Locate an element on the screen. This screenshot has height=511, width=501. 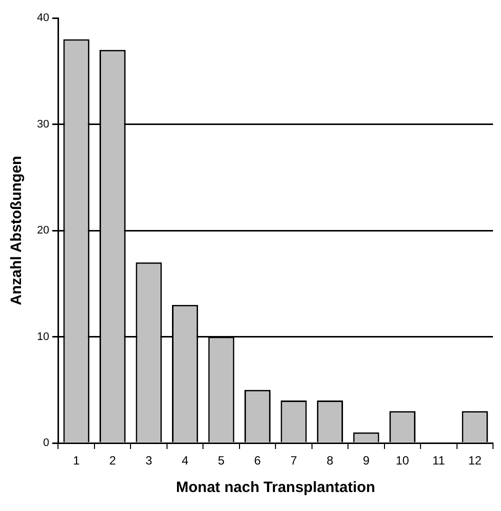
x-axis-title: Monat nach Transplantation is located at coordinates (276, 487).